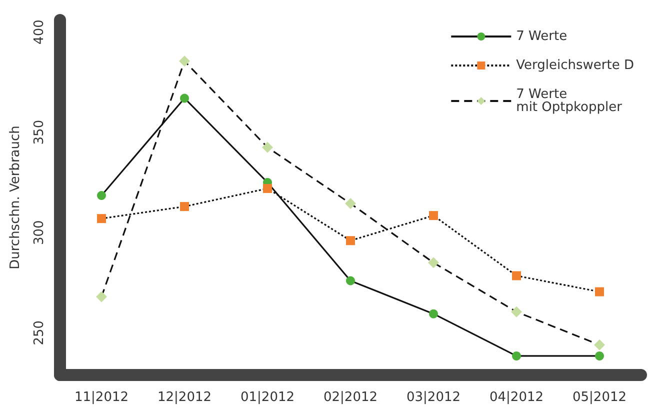 The height and width of the screenshot is (409, 669). I want to click on x-tick-label: 12|2012, so click(184, 397).